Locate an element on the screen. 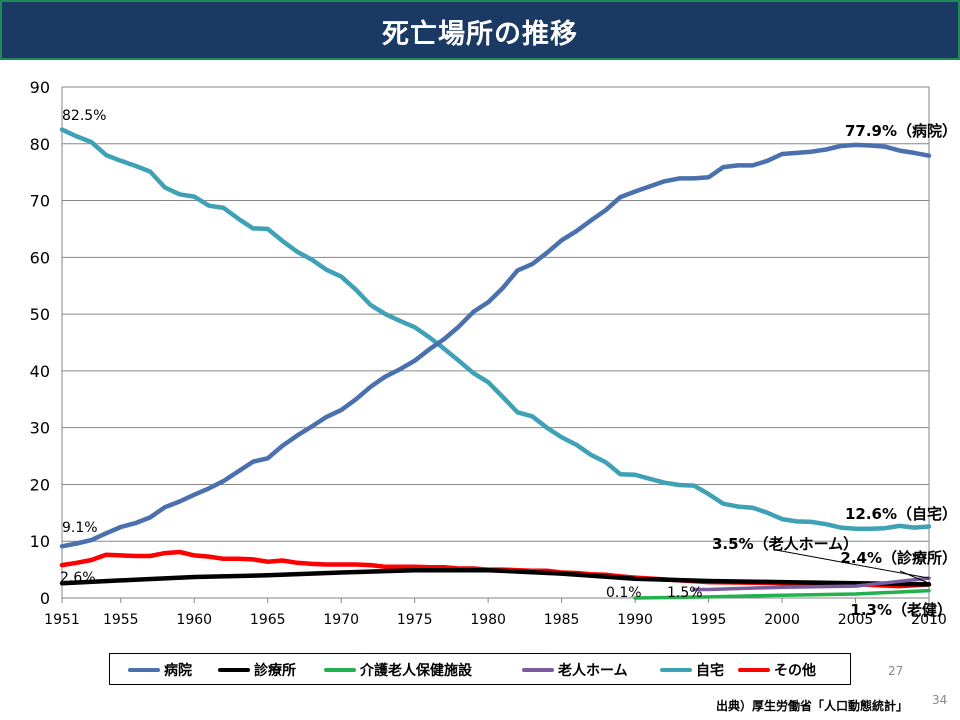  x-tick-label-1951: 1951 is located at coordinates (62, 620).